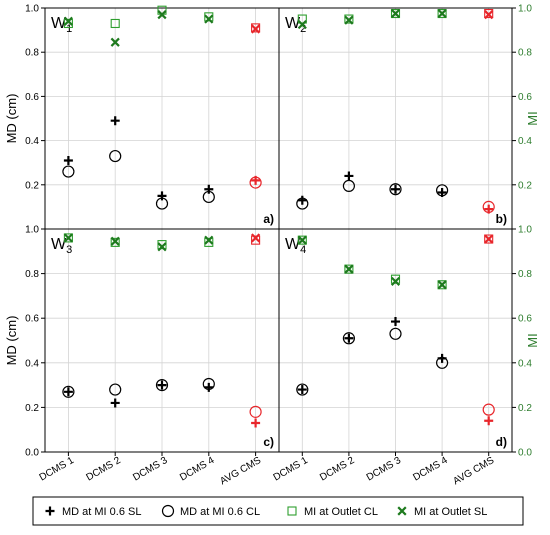 The height and width of the screenshot is (535, 550). I want to click on legend-marker-md_cl, so click(168, 511).